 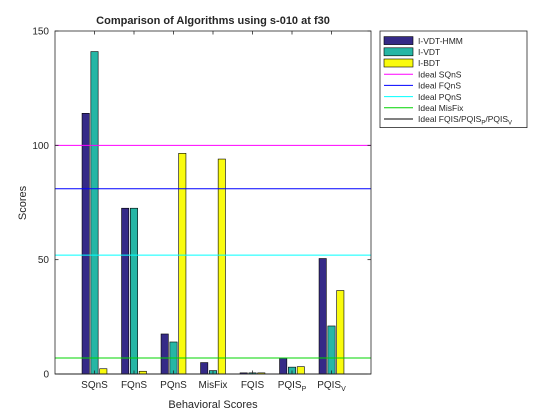 I want to click on legend-label: Ideal MisFix, so click(x=441, y=108).